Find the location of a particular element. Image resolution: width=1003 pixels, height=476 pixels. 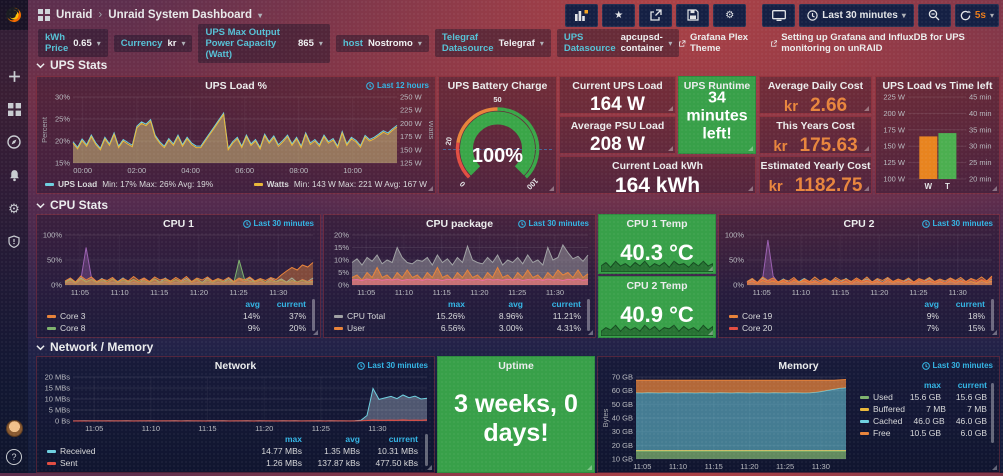

legend-series: Core 20 is located at coordinates (811, 328).